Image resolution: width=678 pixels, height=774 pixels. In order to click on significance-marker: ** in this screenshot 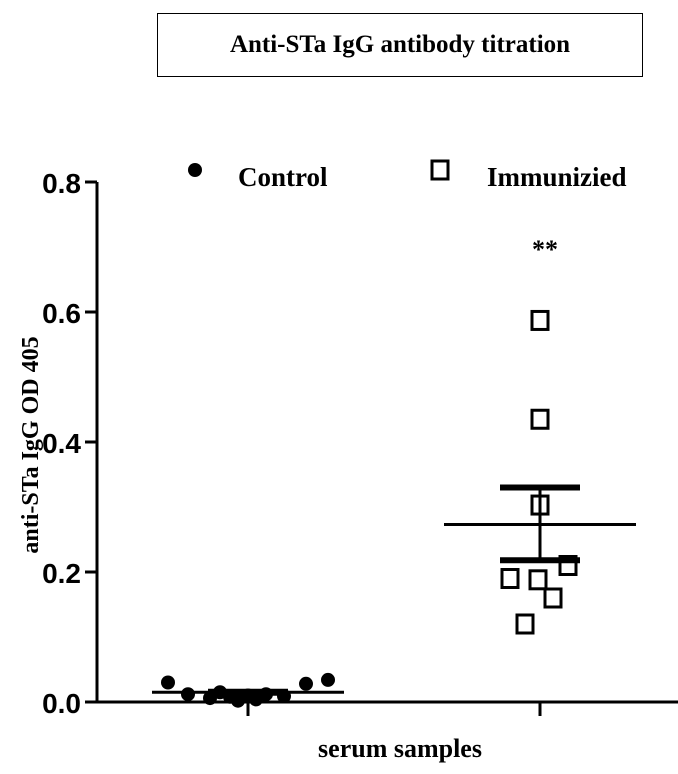, I will do `click(545, 249)`.